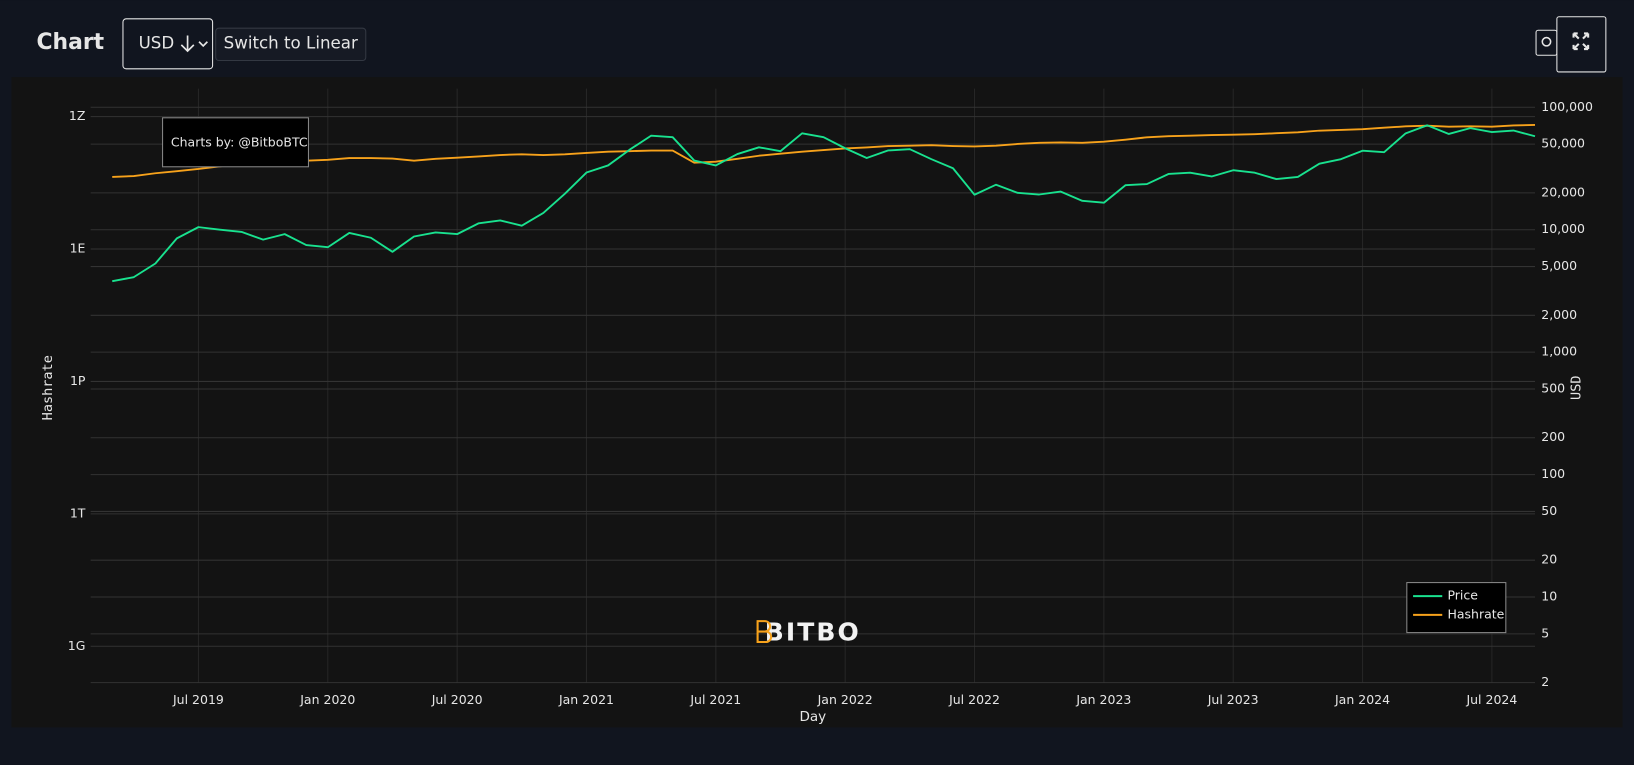 The height and width of the screenshot is (765, 1634). I want to click on x-tick-label: Jul 2024, so click(1491, 699).